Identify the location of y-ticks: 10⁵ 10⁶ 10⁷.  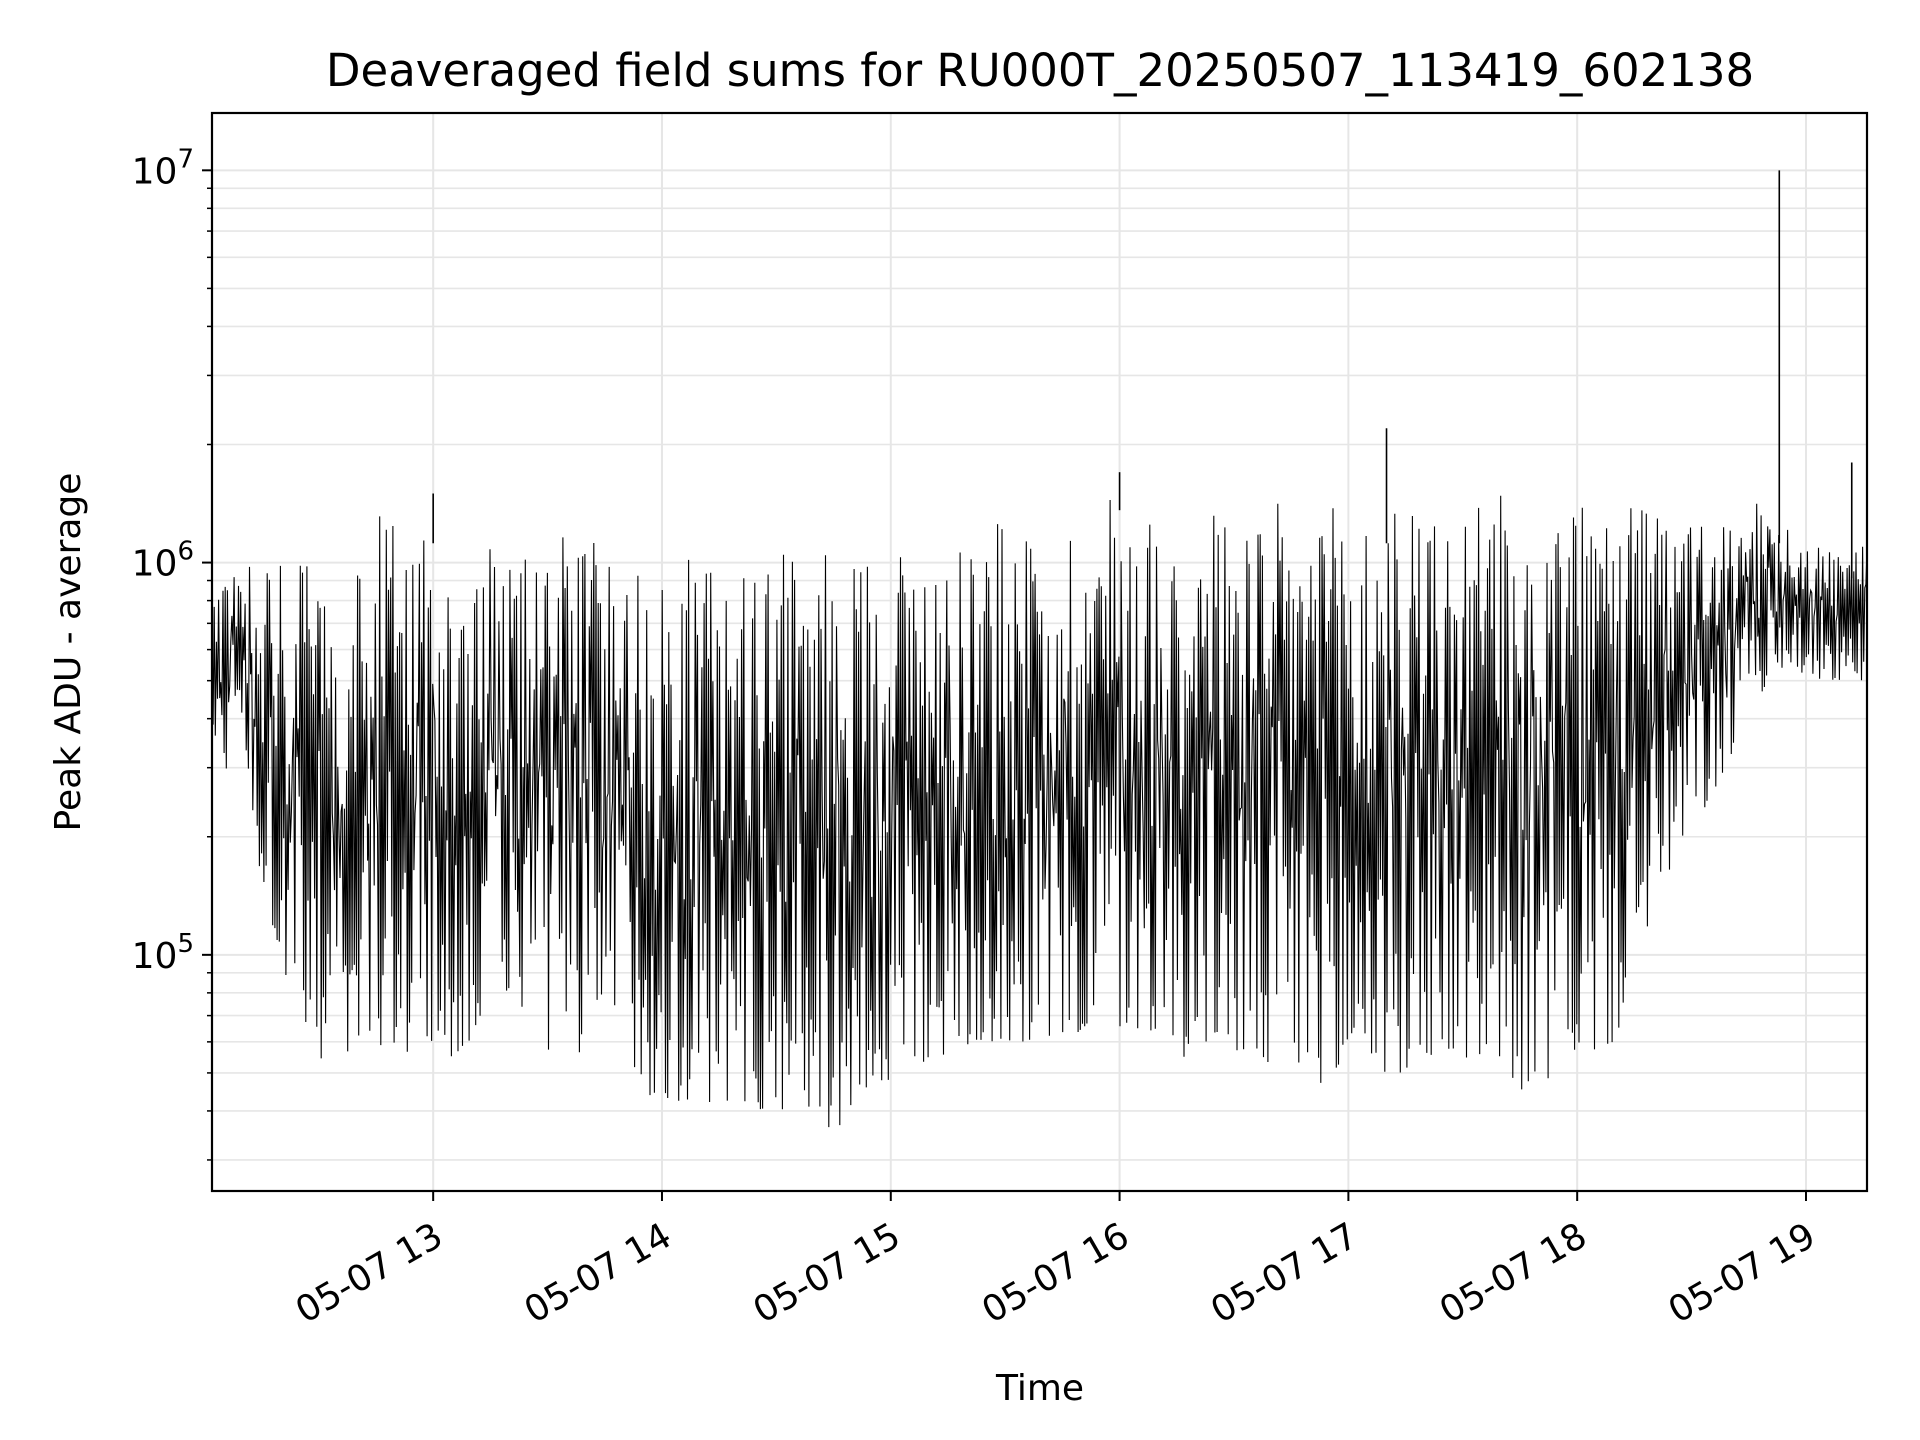
(172, 652).